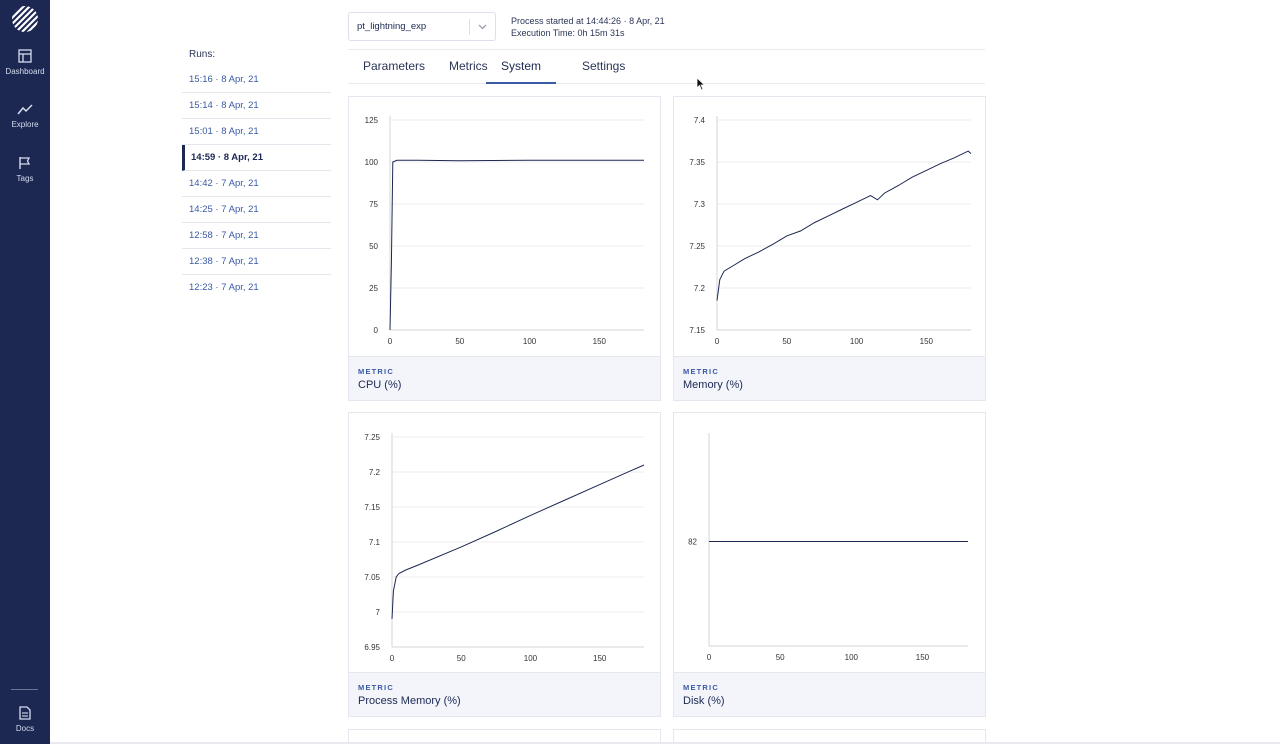 The image size is (1280, 744). I want to click on flag-icon, so click(25, 163).